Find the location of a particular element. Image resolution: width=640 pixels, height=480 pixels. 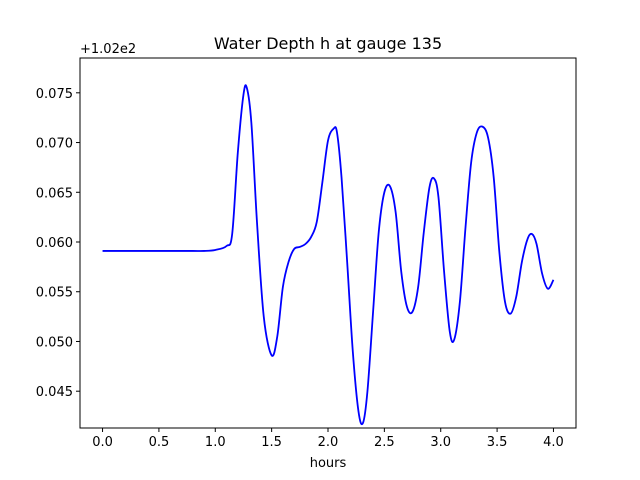

y-tick-label: 0.070 is located at coordinates (54, 144).